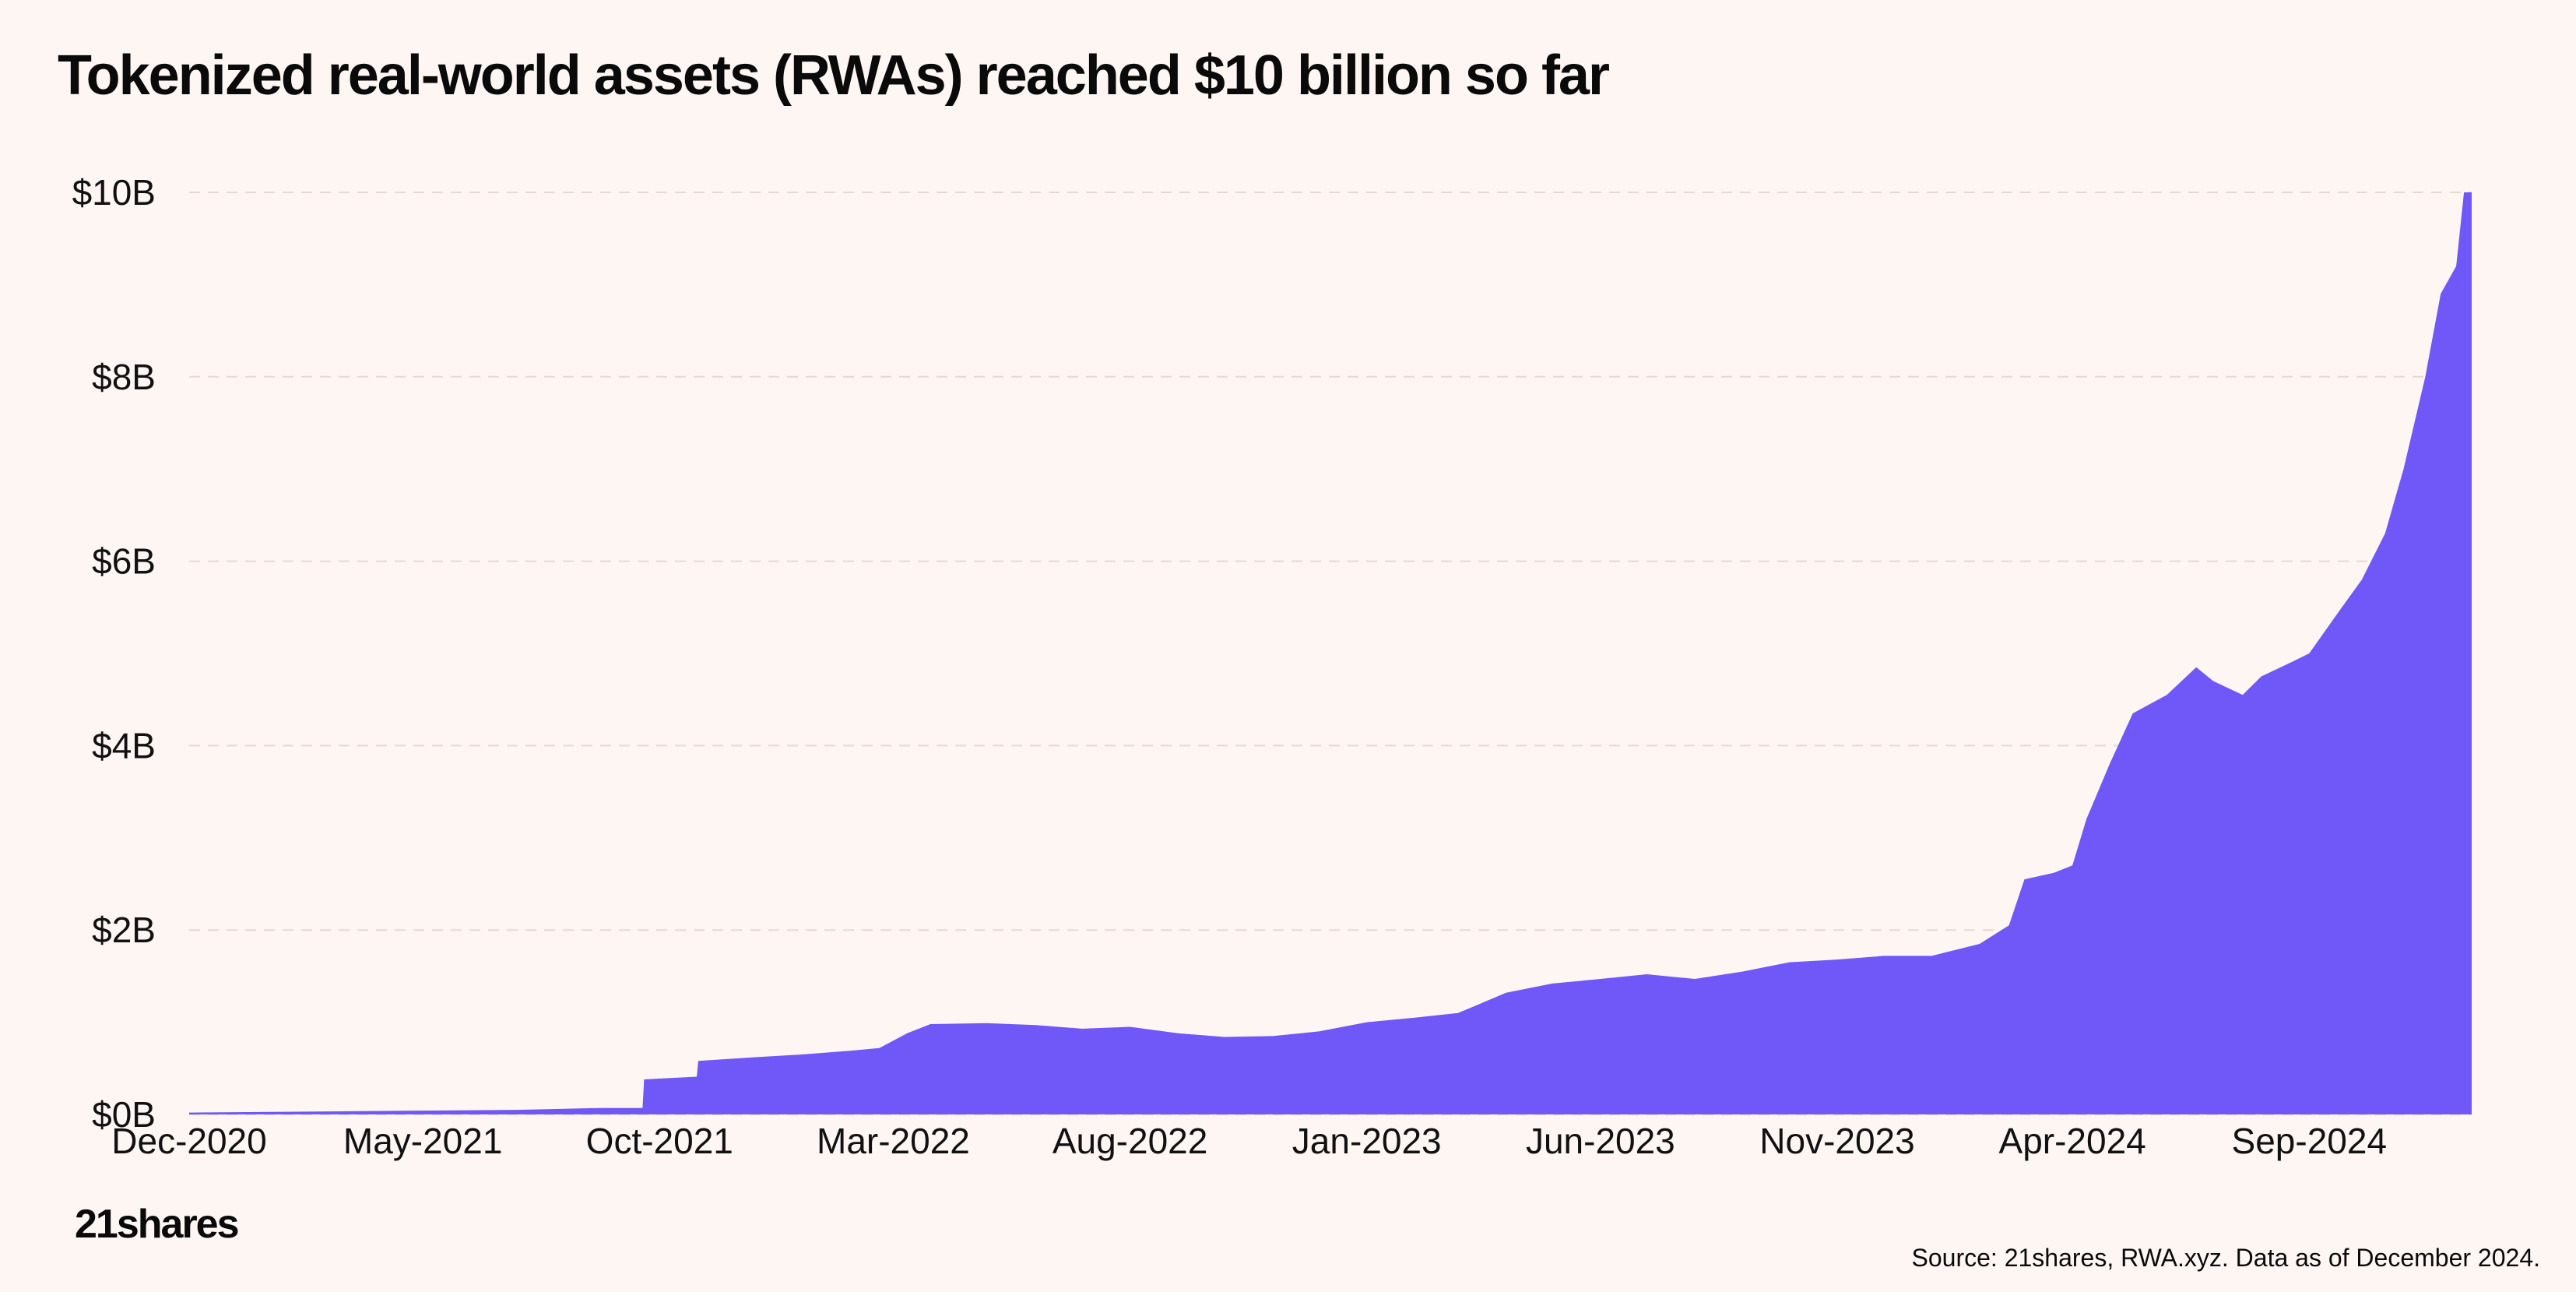  I want to click on y-tick-label: $8B, so click(124, 377).